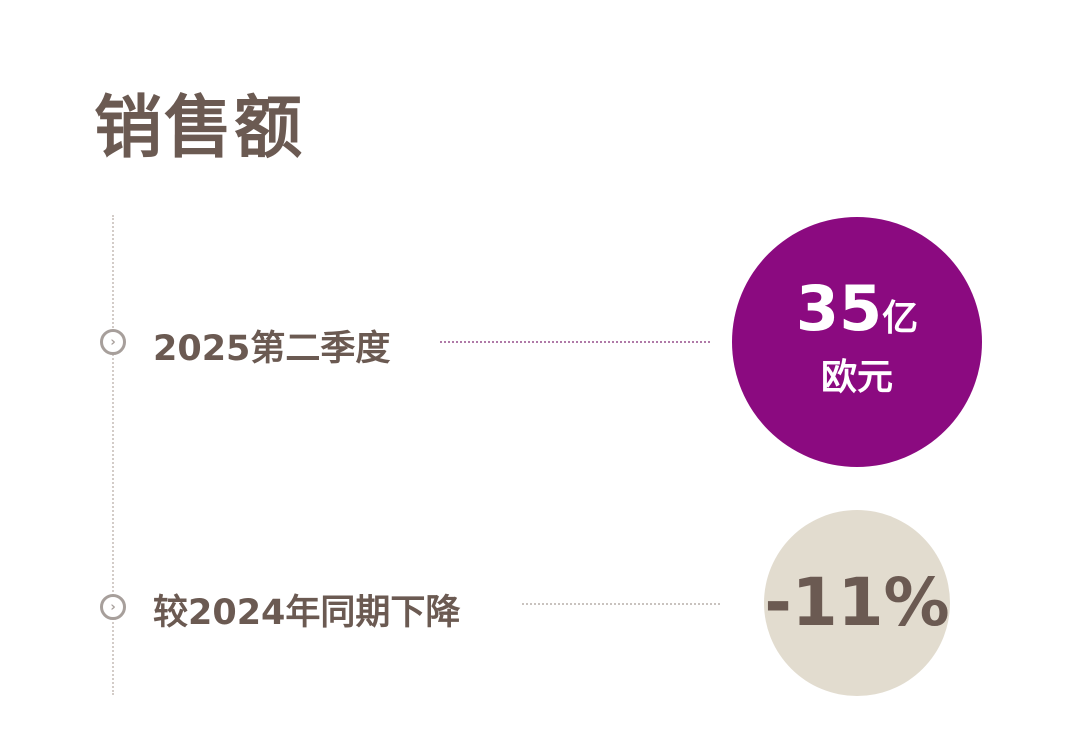 The width and height of the screenshot is (1080, 751). Describe the element at coordinates (113, 455) in the screenshot. I see `timeline-divider` at that location.